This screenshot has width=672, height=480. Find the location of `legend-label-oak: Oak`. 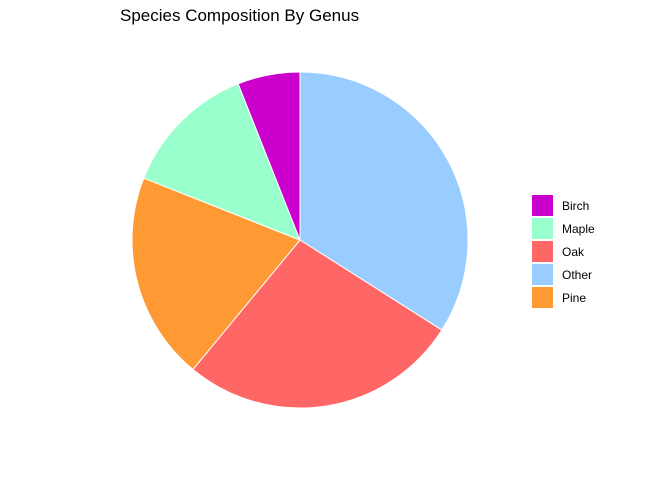

legend-label-oak: Oak is located at coordinates (573, 251).